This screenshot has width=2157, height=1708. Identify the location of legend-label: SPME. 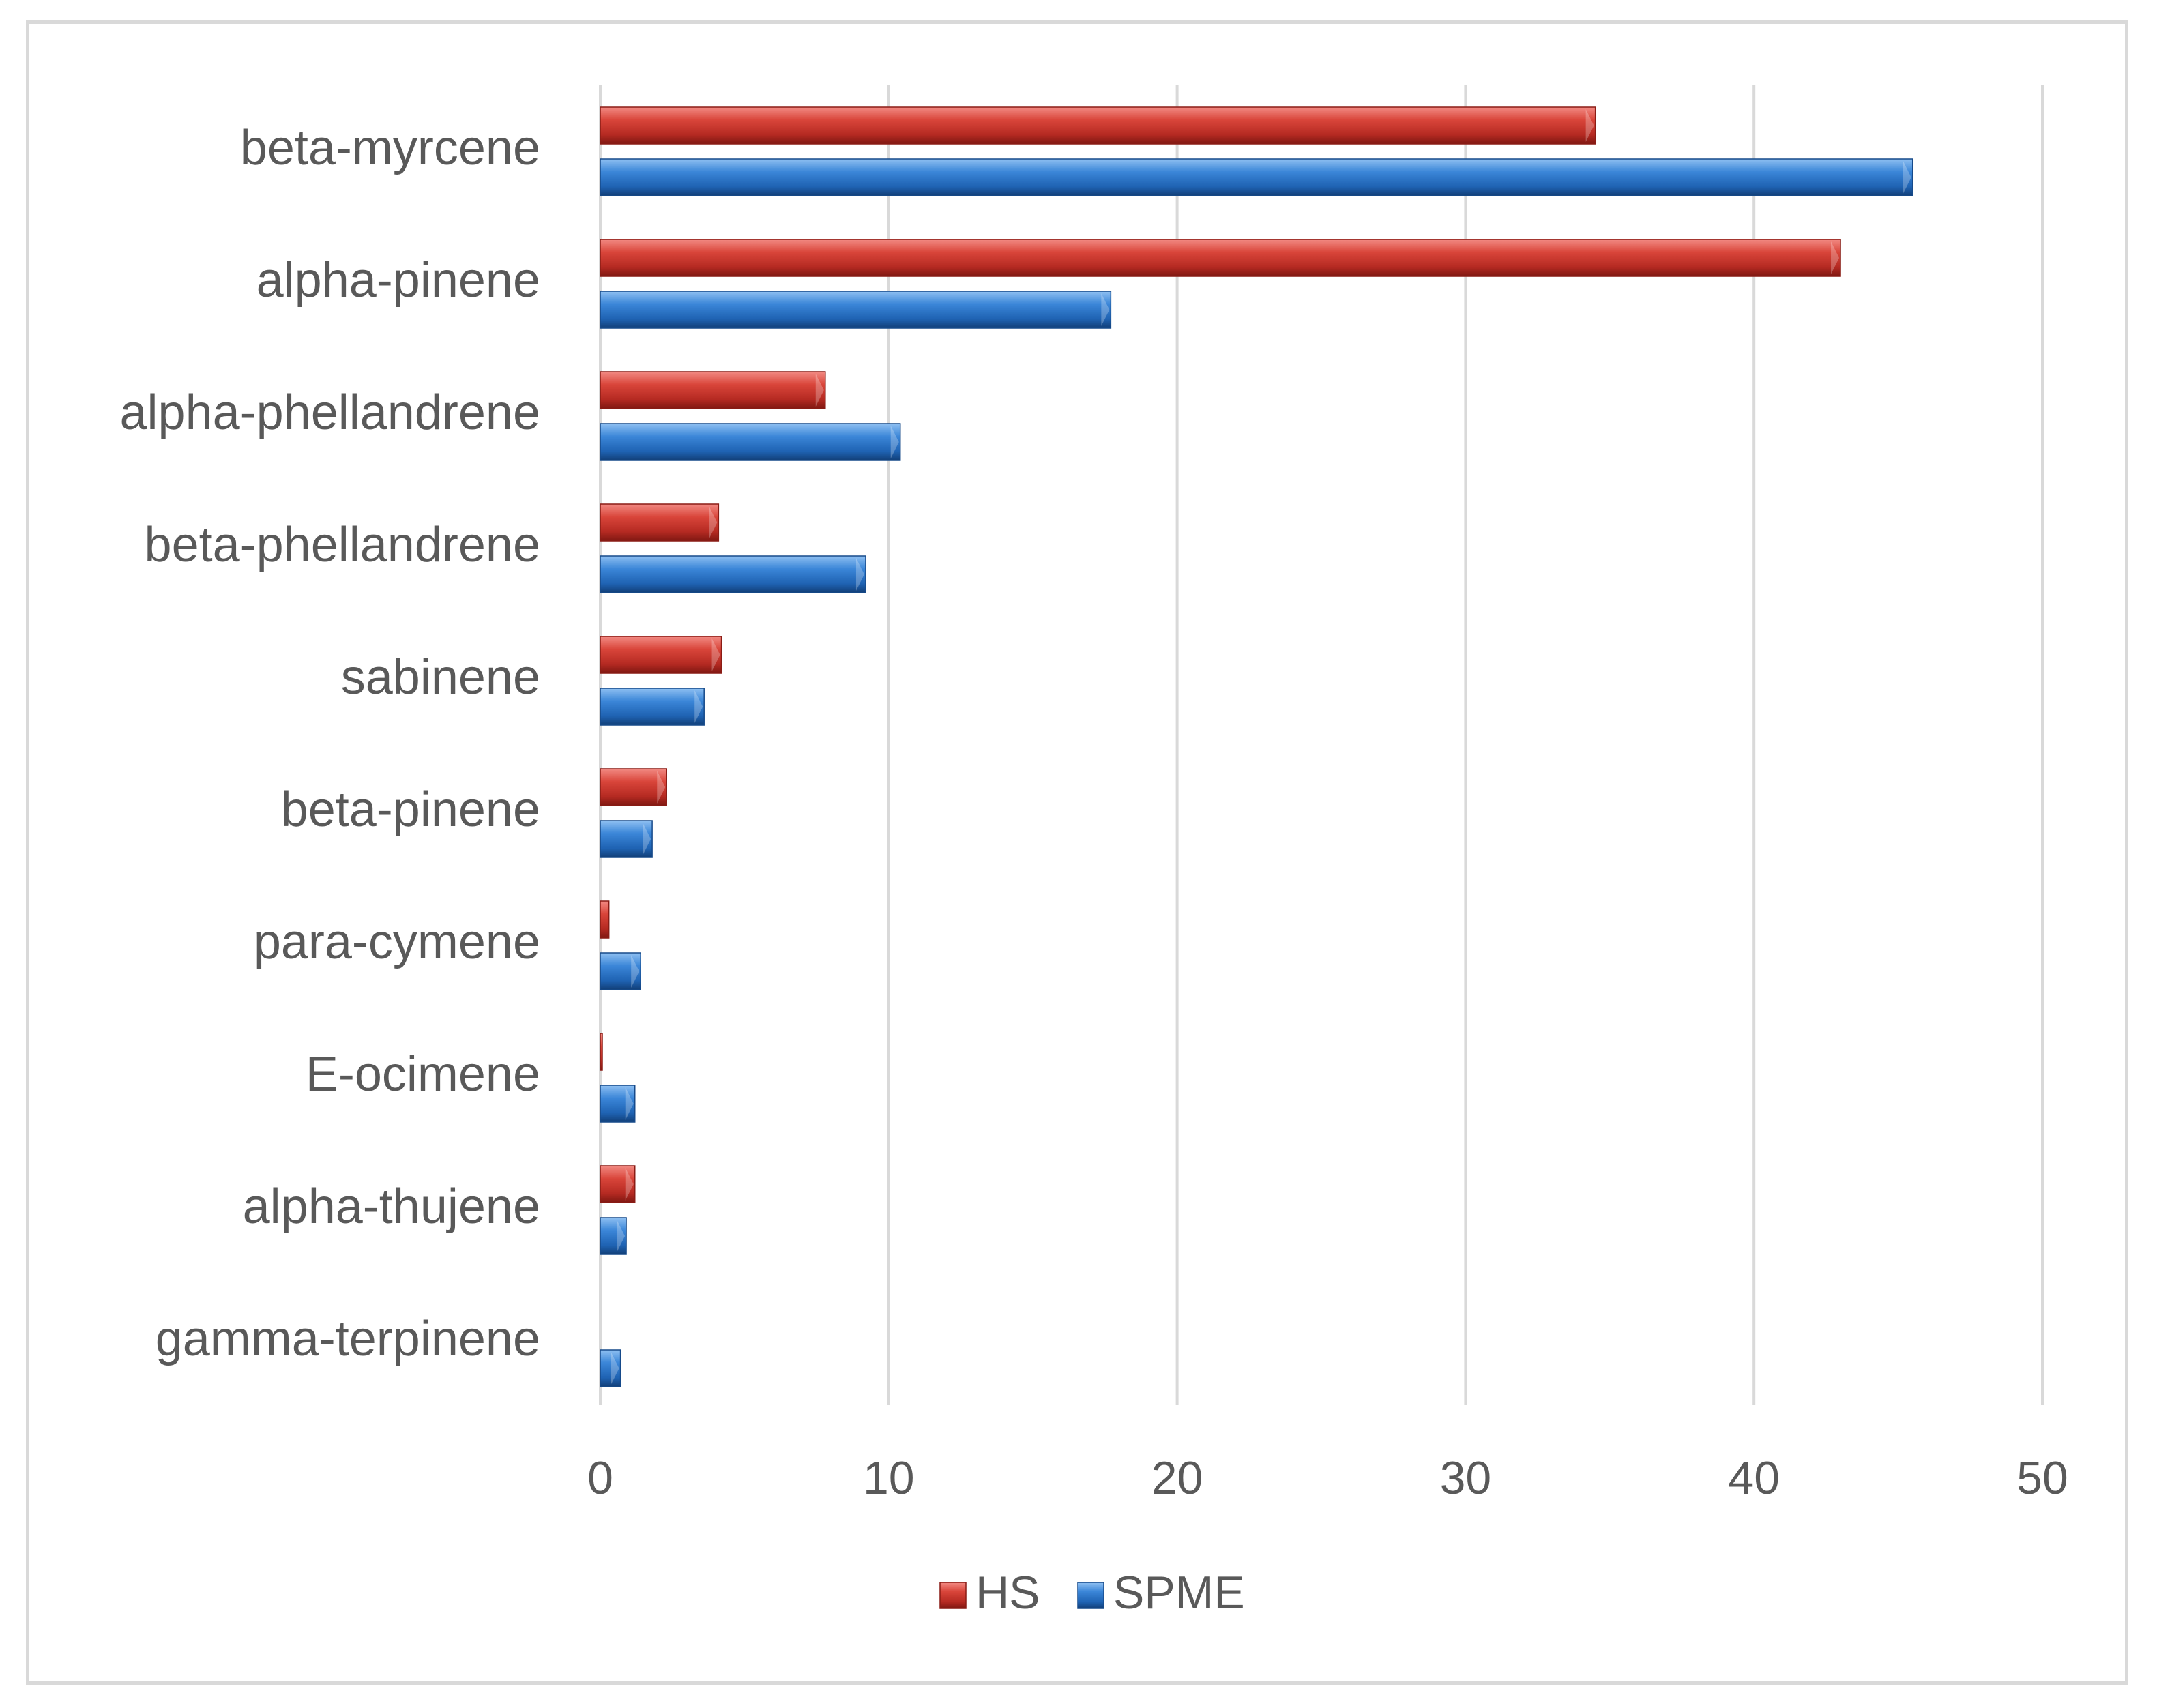
(1179, 1593).